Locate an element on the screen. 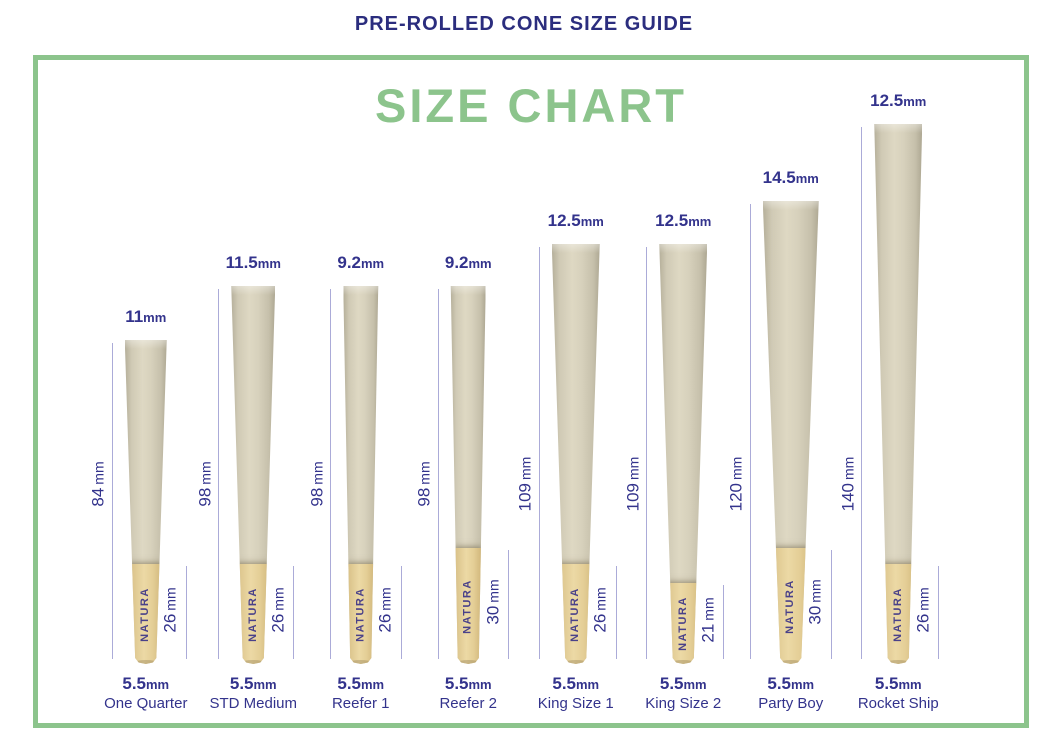 This screenshot has height=741, width=1048. cone-group: 14.5mm NATURA 120mm 30mm 5.5mm Party Boy is located at coordinates (786, 440).